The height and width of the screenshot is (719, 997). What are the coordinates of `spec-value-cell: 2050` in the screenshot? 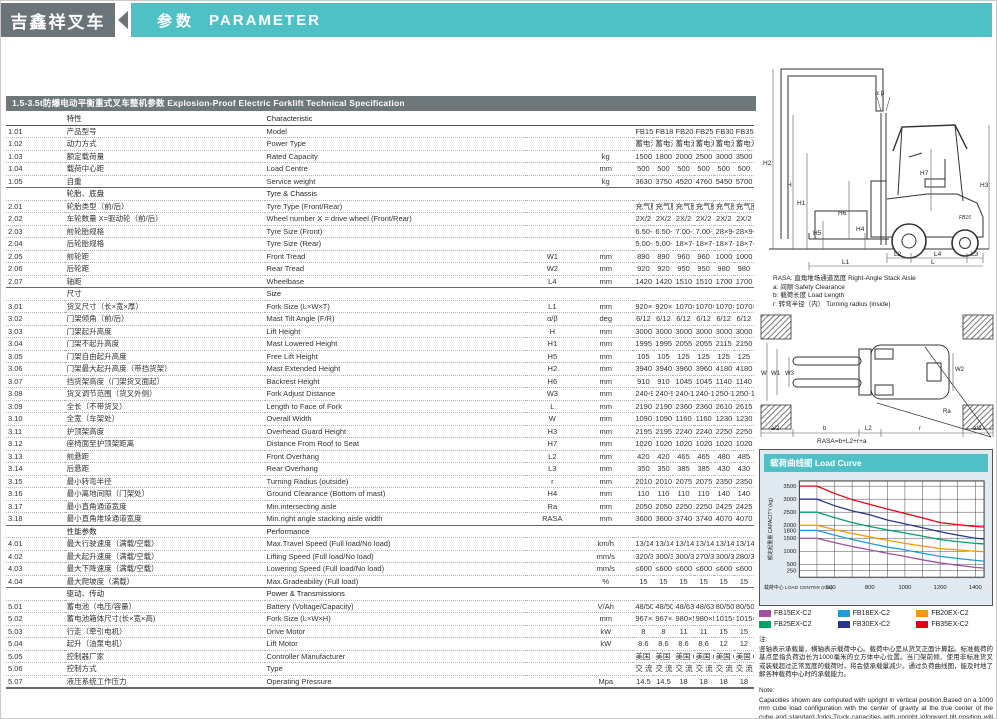 It's located at (663, 506).